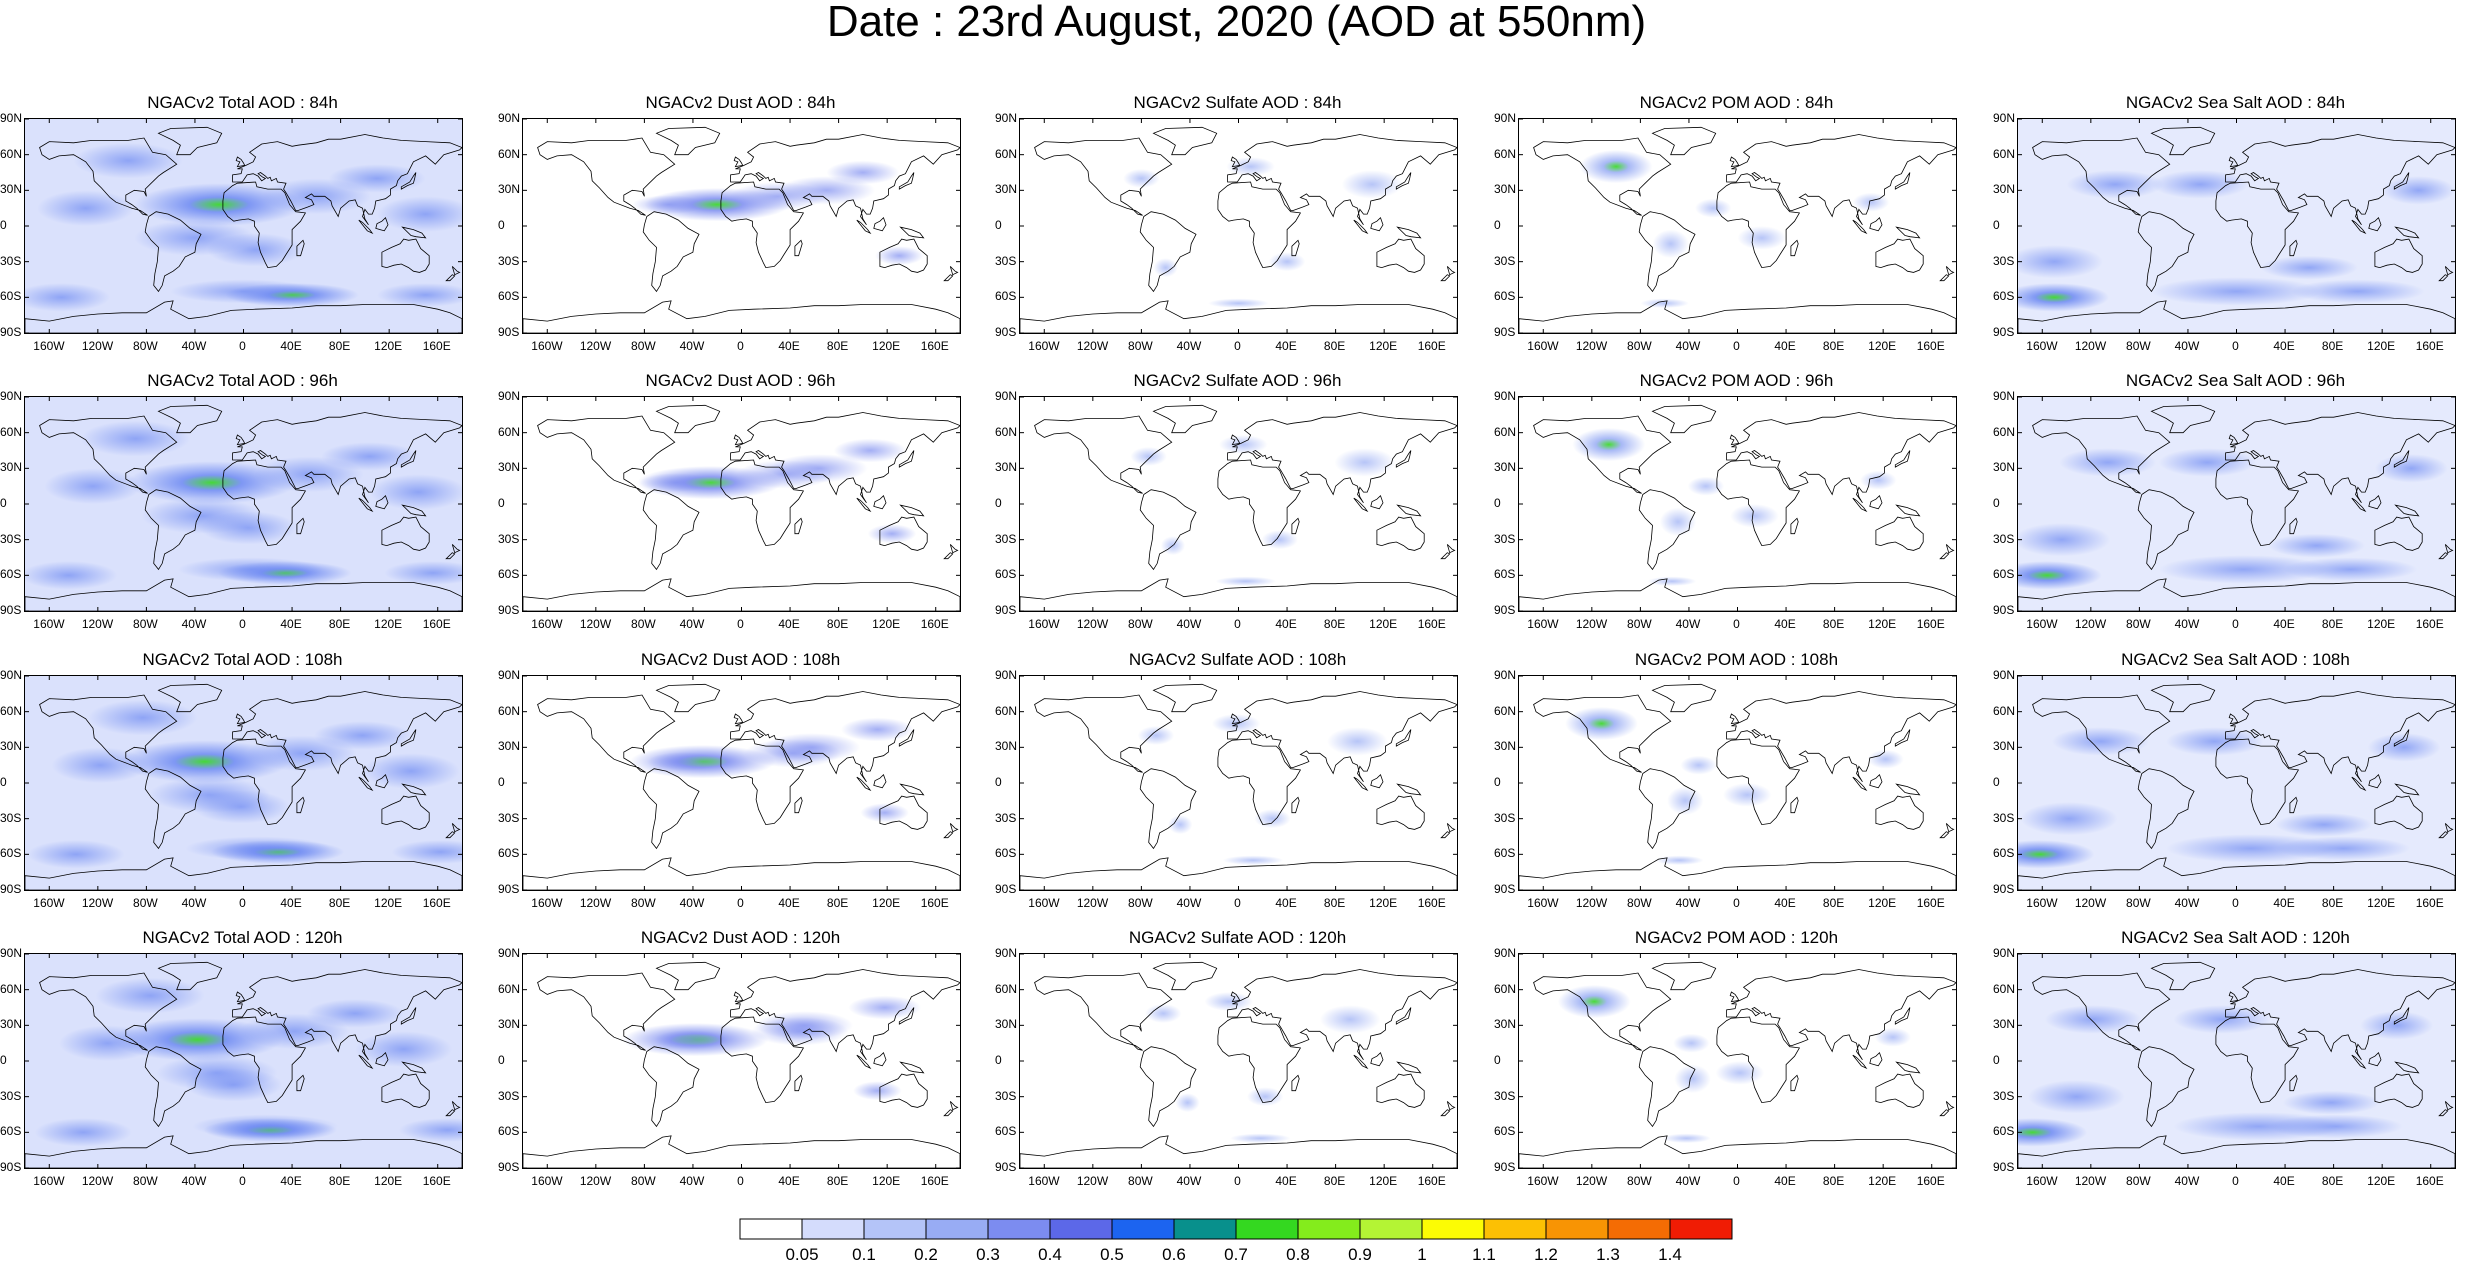 This screenshot has width=2473, height=1264. What do you see at coordinates (2042, 624) in the screenshot?
I see `lon-tick-label: 160W` at bounding box center [2042, 624].